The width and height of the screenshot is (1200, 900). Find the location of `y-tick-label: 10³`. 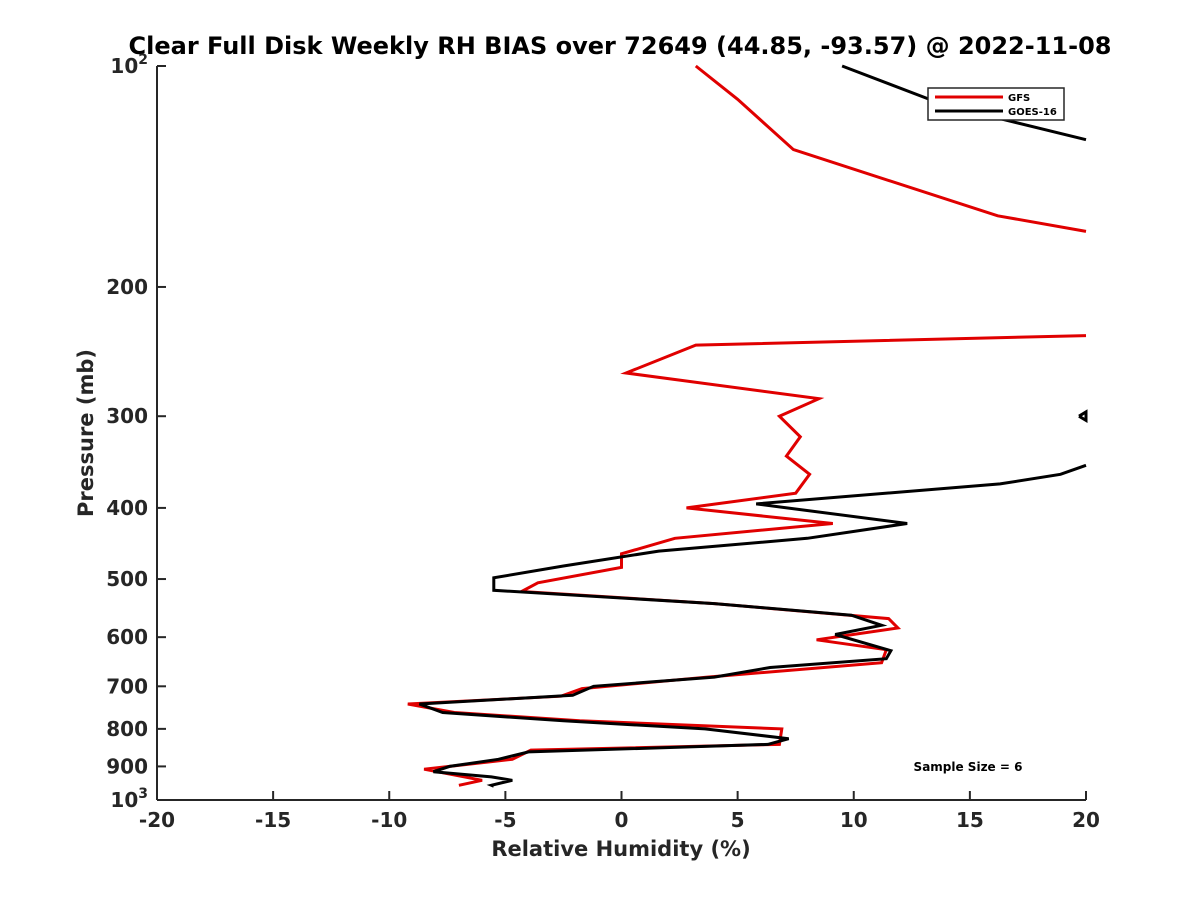

y-tick-label: 10³ is located at coordinates (129, 799).